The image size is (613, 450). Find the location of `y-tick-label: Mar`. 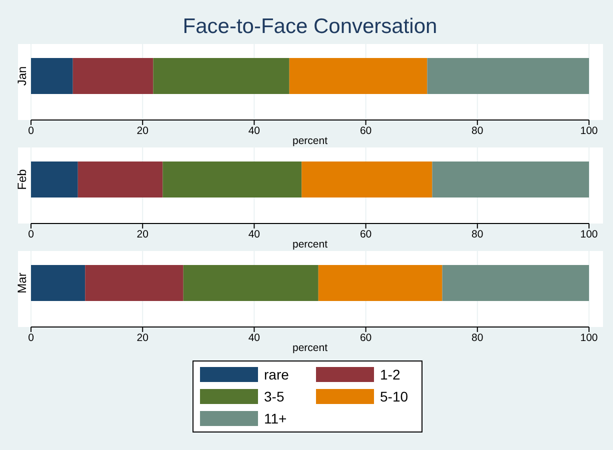

y-tick-label: Mar is located at coordinates (22, 283).